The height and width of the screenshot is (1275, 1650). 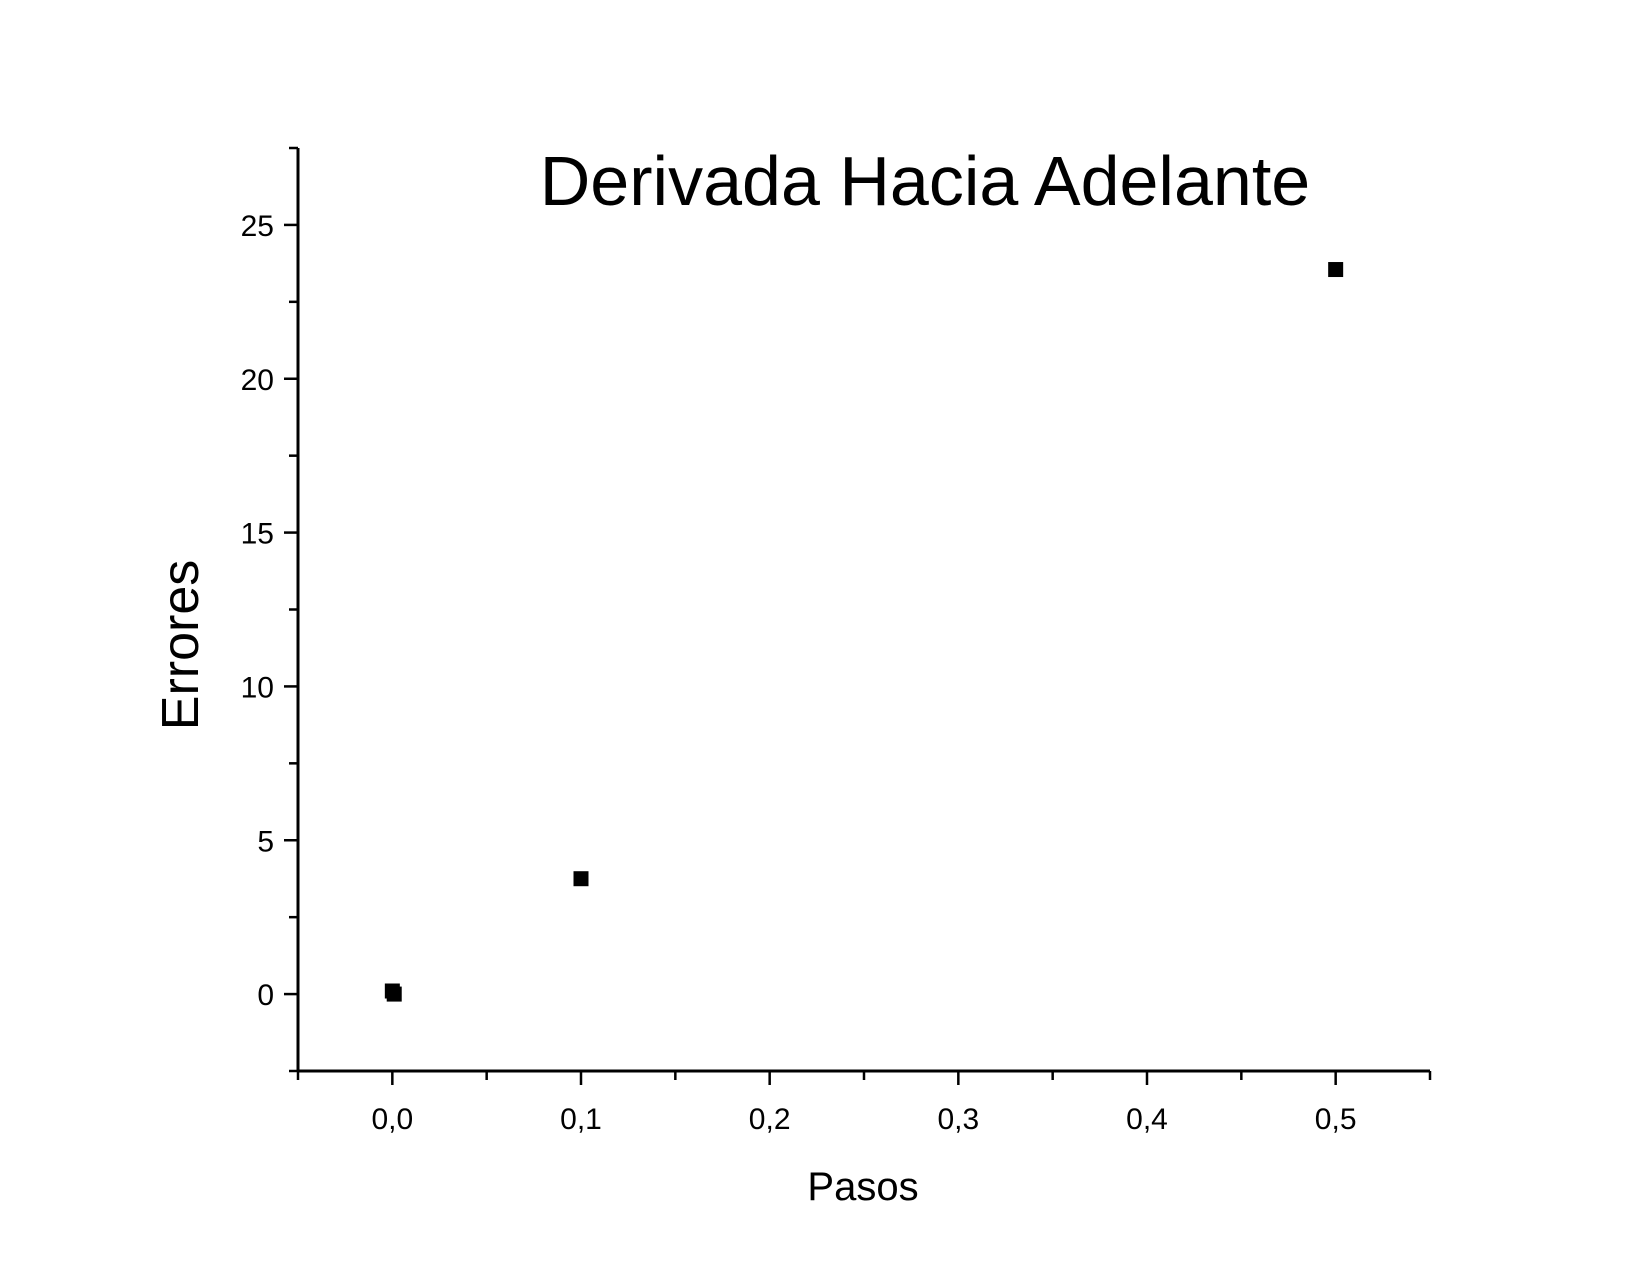 I want to click on x-tick-label: 0,0, so click(x=392, y=1119).